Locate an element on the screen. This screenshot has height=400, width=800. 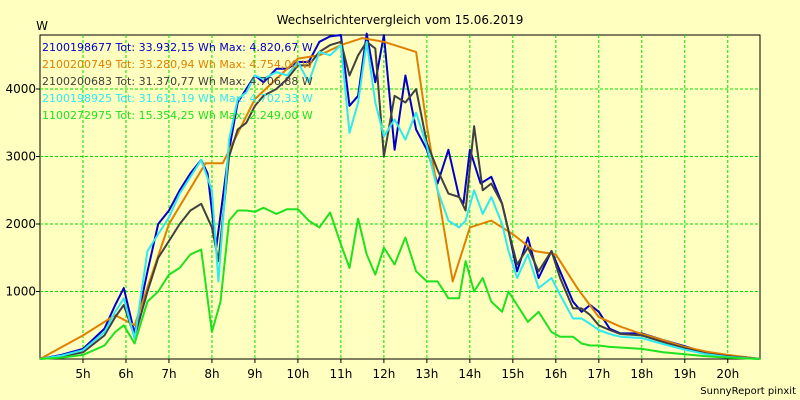
y-axis-label: W is located at coordinates (42, 26).